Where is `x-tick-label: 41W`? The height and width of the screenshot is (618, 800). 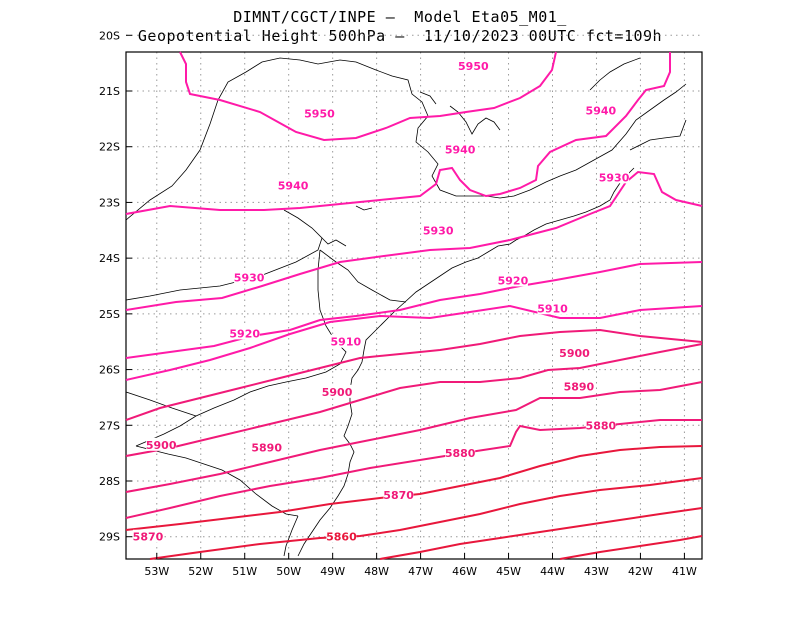
x-tick-label: 41W is located at coordinates (684, 571).